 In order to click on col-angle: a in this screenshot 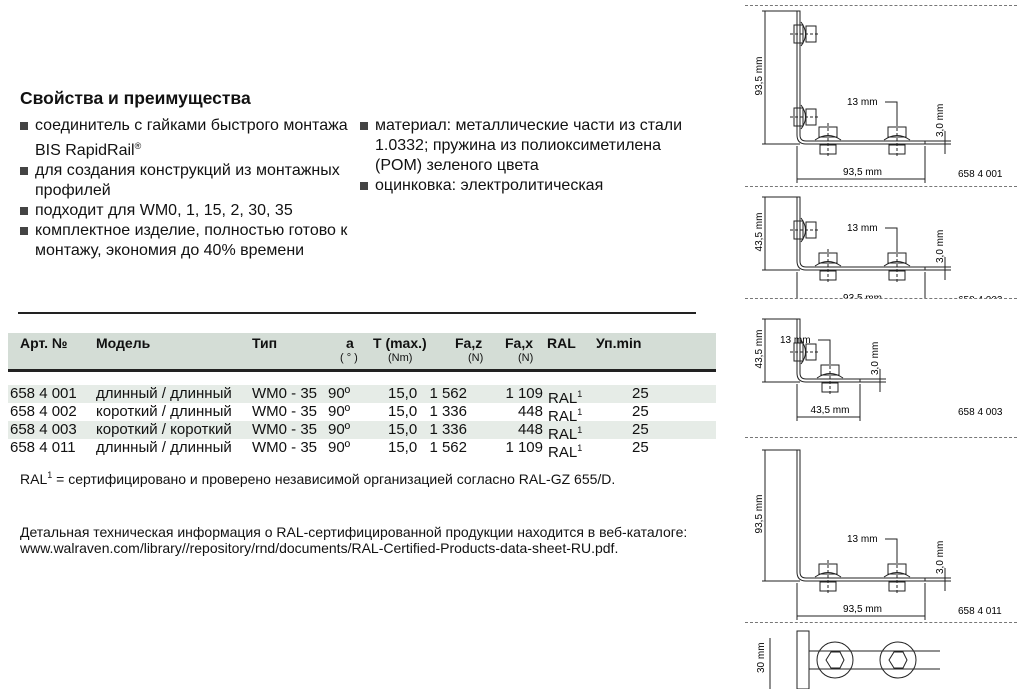, I will do `click(350, 343)`.